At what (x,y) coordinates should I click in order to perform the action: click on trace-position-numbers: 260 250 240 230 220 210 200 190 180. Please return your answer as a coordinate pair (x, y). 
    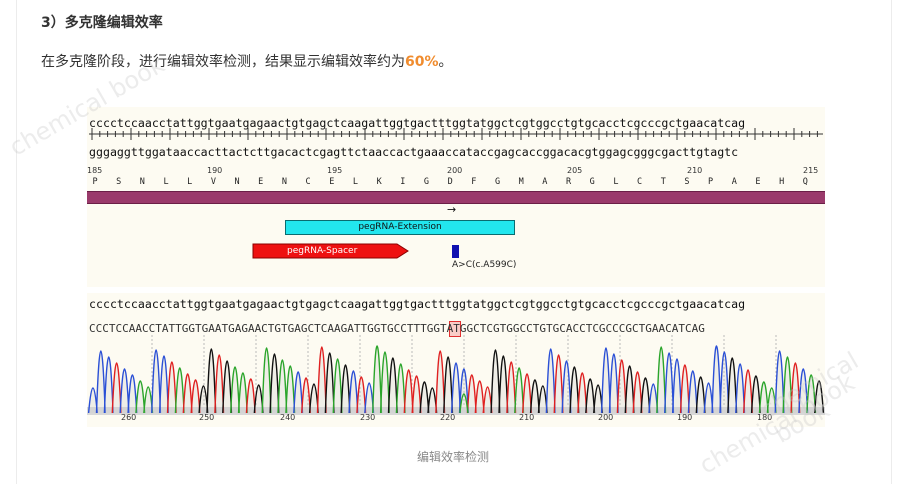
    Looking at the image, I should click on (456, 419).